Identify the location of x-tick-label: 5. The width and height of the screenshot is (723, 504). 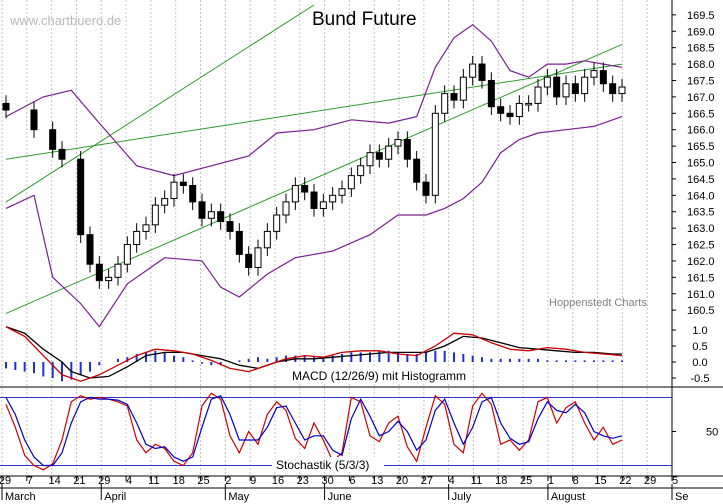
(675, 481).